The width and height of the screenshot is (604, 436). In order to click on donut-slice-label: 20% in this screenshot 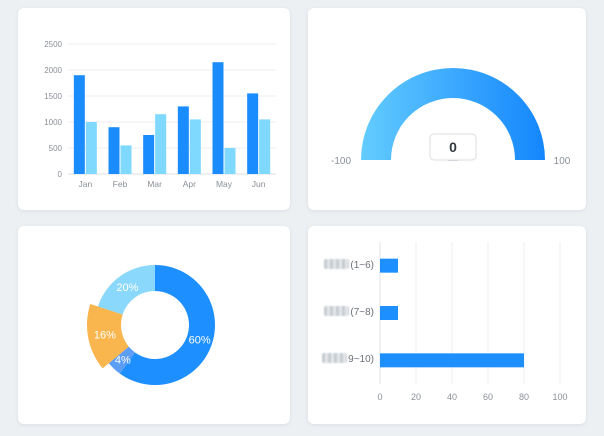, I will do `click(127, 288)`.